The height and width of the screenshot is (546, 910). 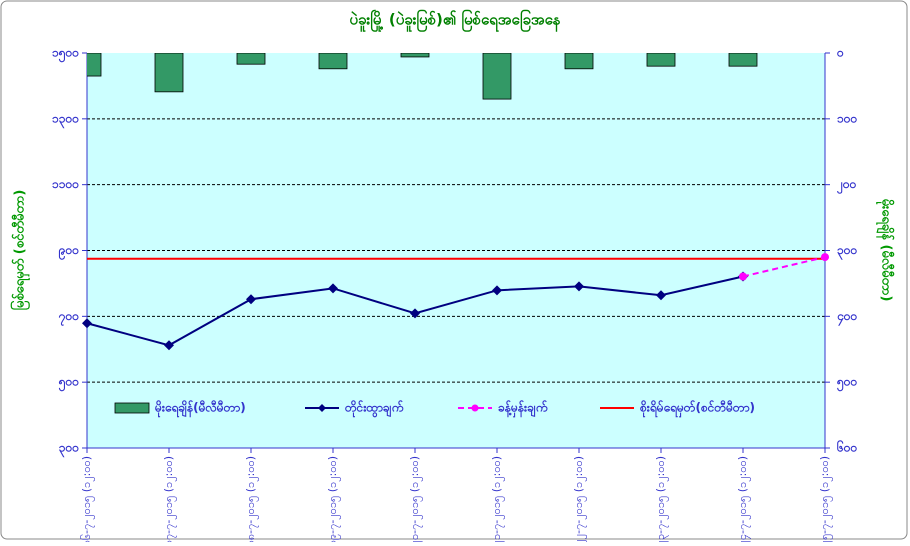 What do you see at coordinates (69, 252) in the screenshot?
I see `y-tick-label: ၉၀၀` at bounding box center [69, 252].